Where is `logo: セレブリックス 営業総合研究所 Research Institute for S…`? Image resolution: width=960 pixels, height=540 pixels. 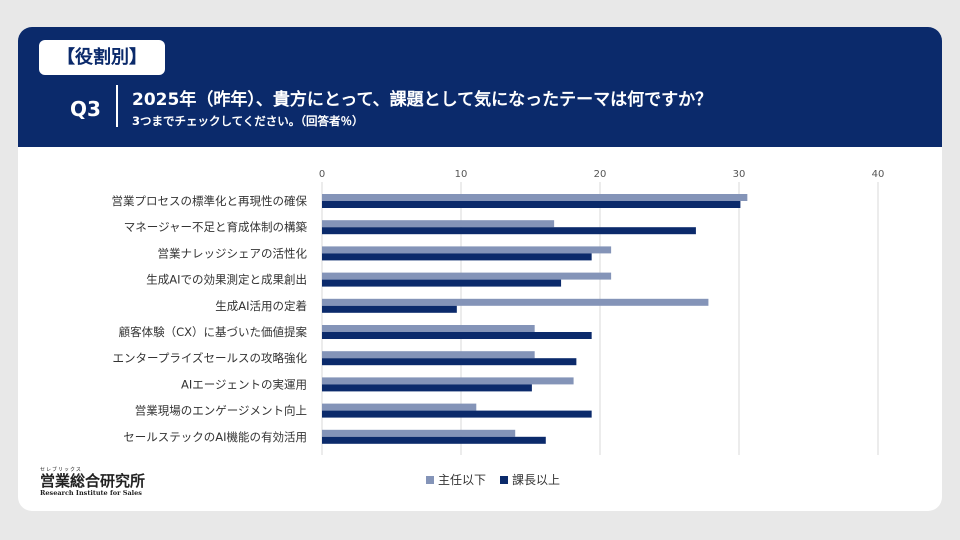 logo: セレブリックス 営業総合研究所 Research Institute for S… is located at coordinates (92, 481).